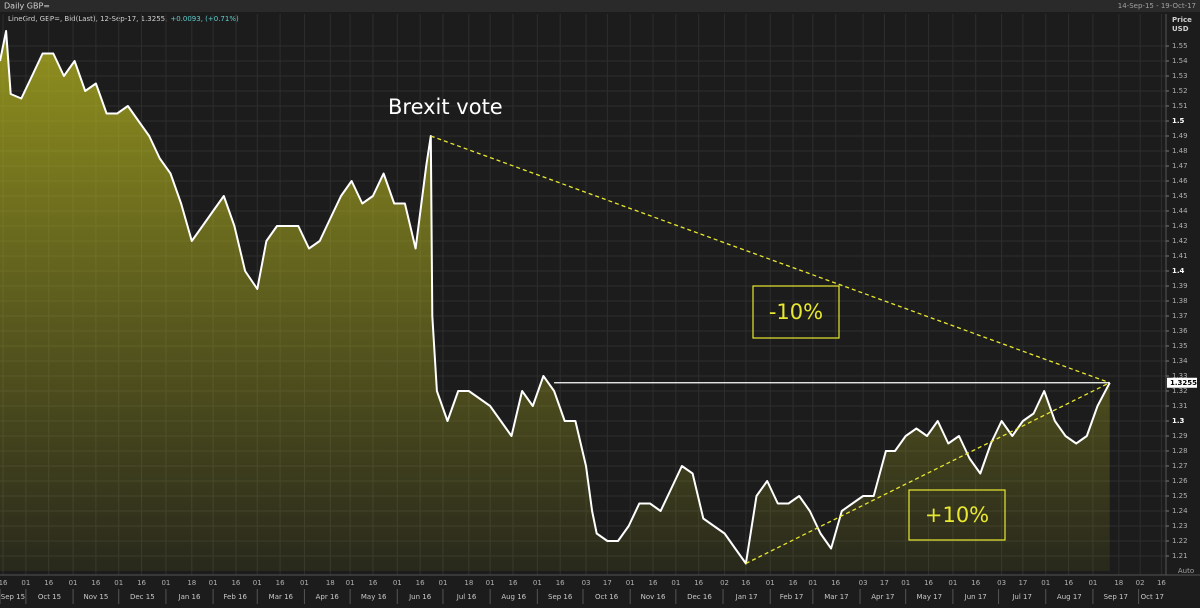 The image size is (1200, 608). I want to click on y-tick-label: 1.38, so click(1180, 301).